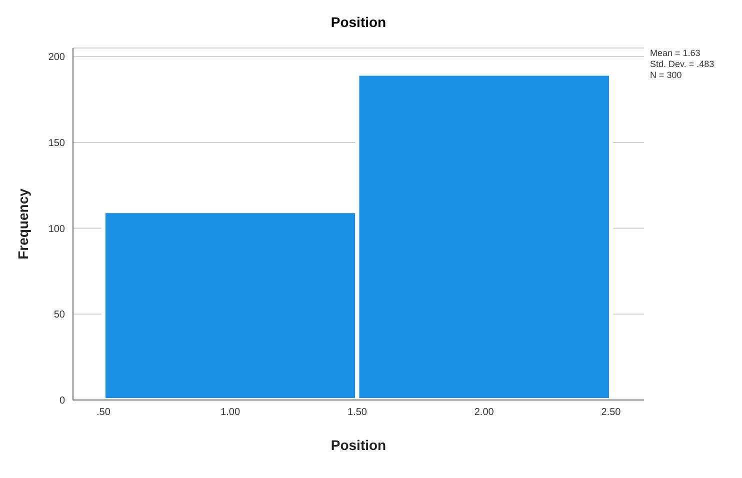 Image resolution: width=742 pixels, height=478 pixels. I want to click on x-tick-label: 1.50, so click(357, 412).